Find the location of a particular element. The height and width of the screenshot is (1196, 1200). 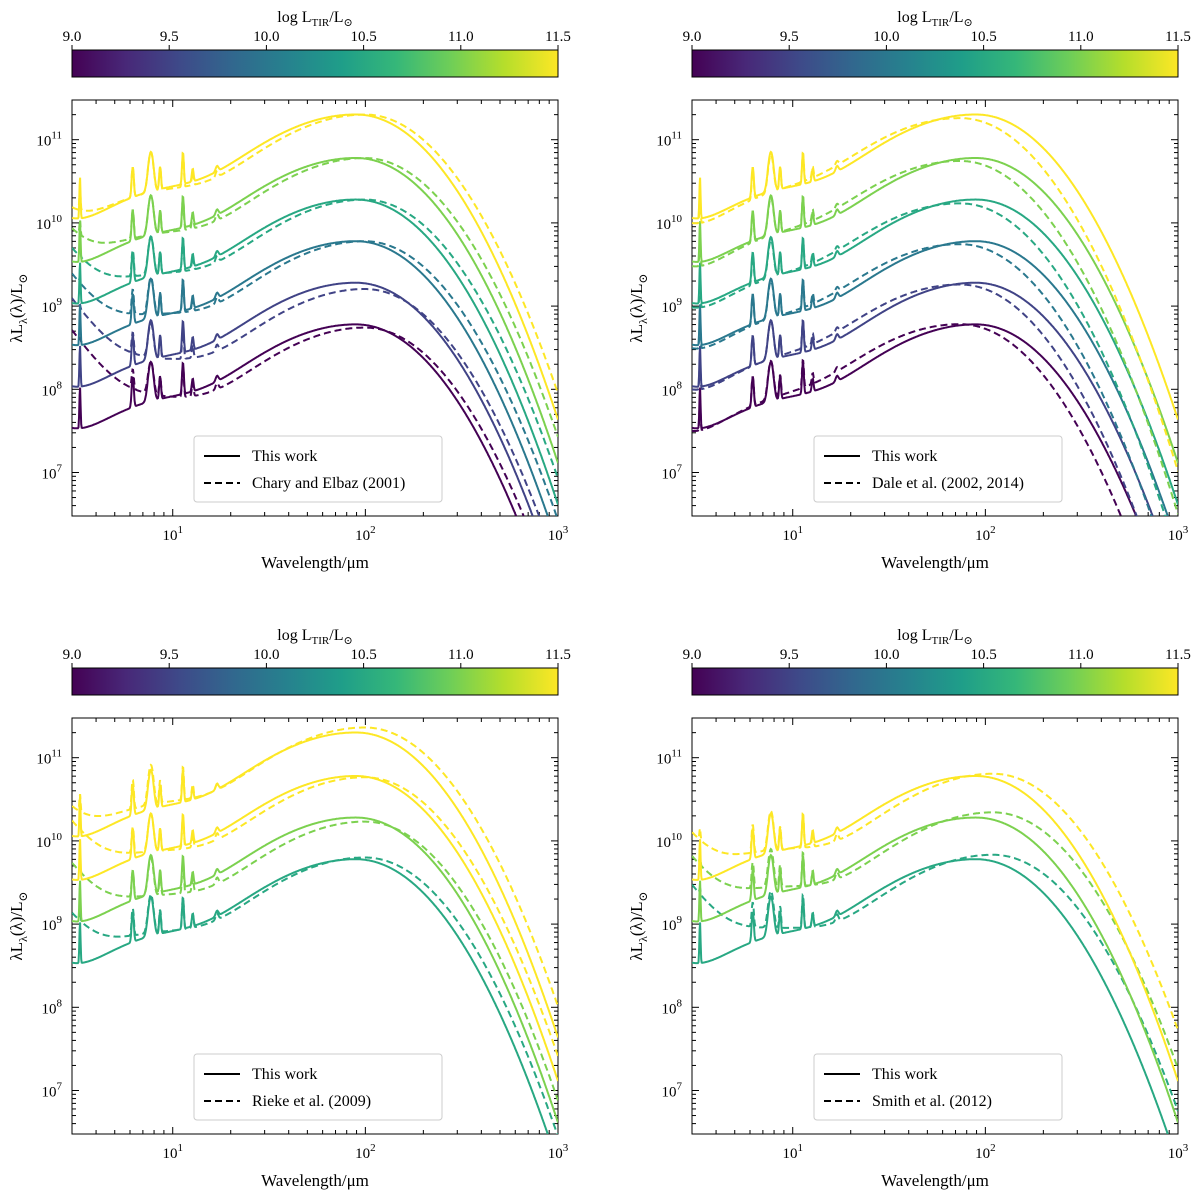

series-comparison-10.5 is located at coordinates (315, 995).